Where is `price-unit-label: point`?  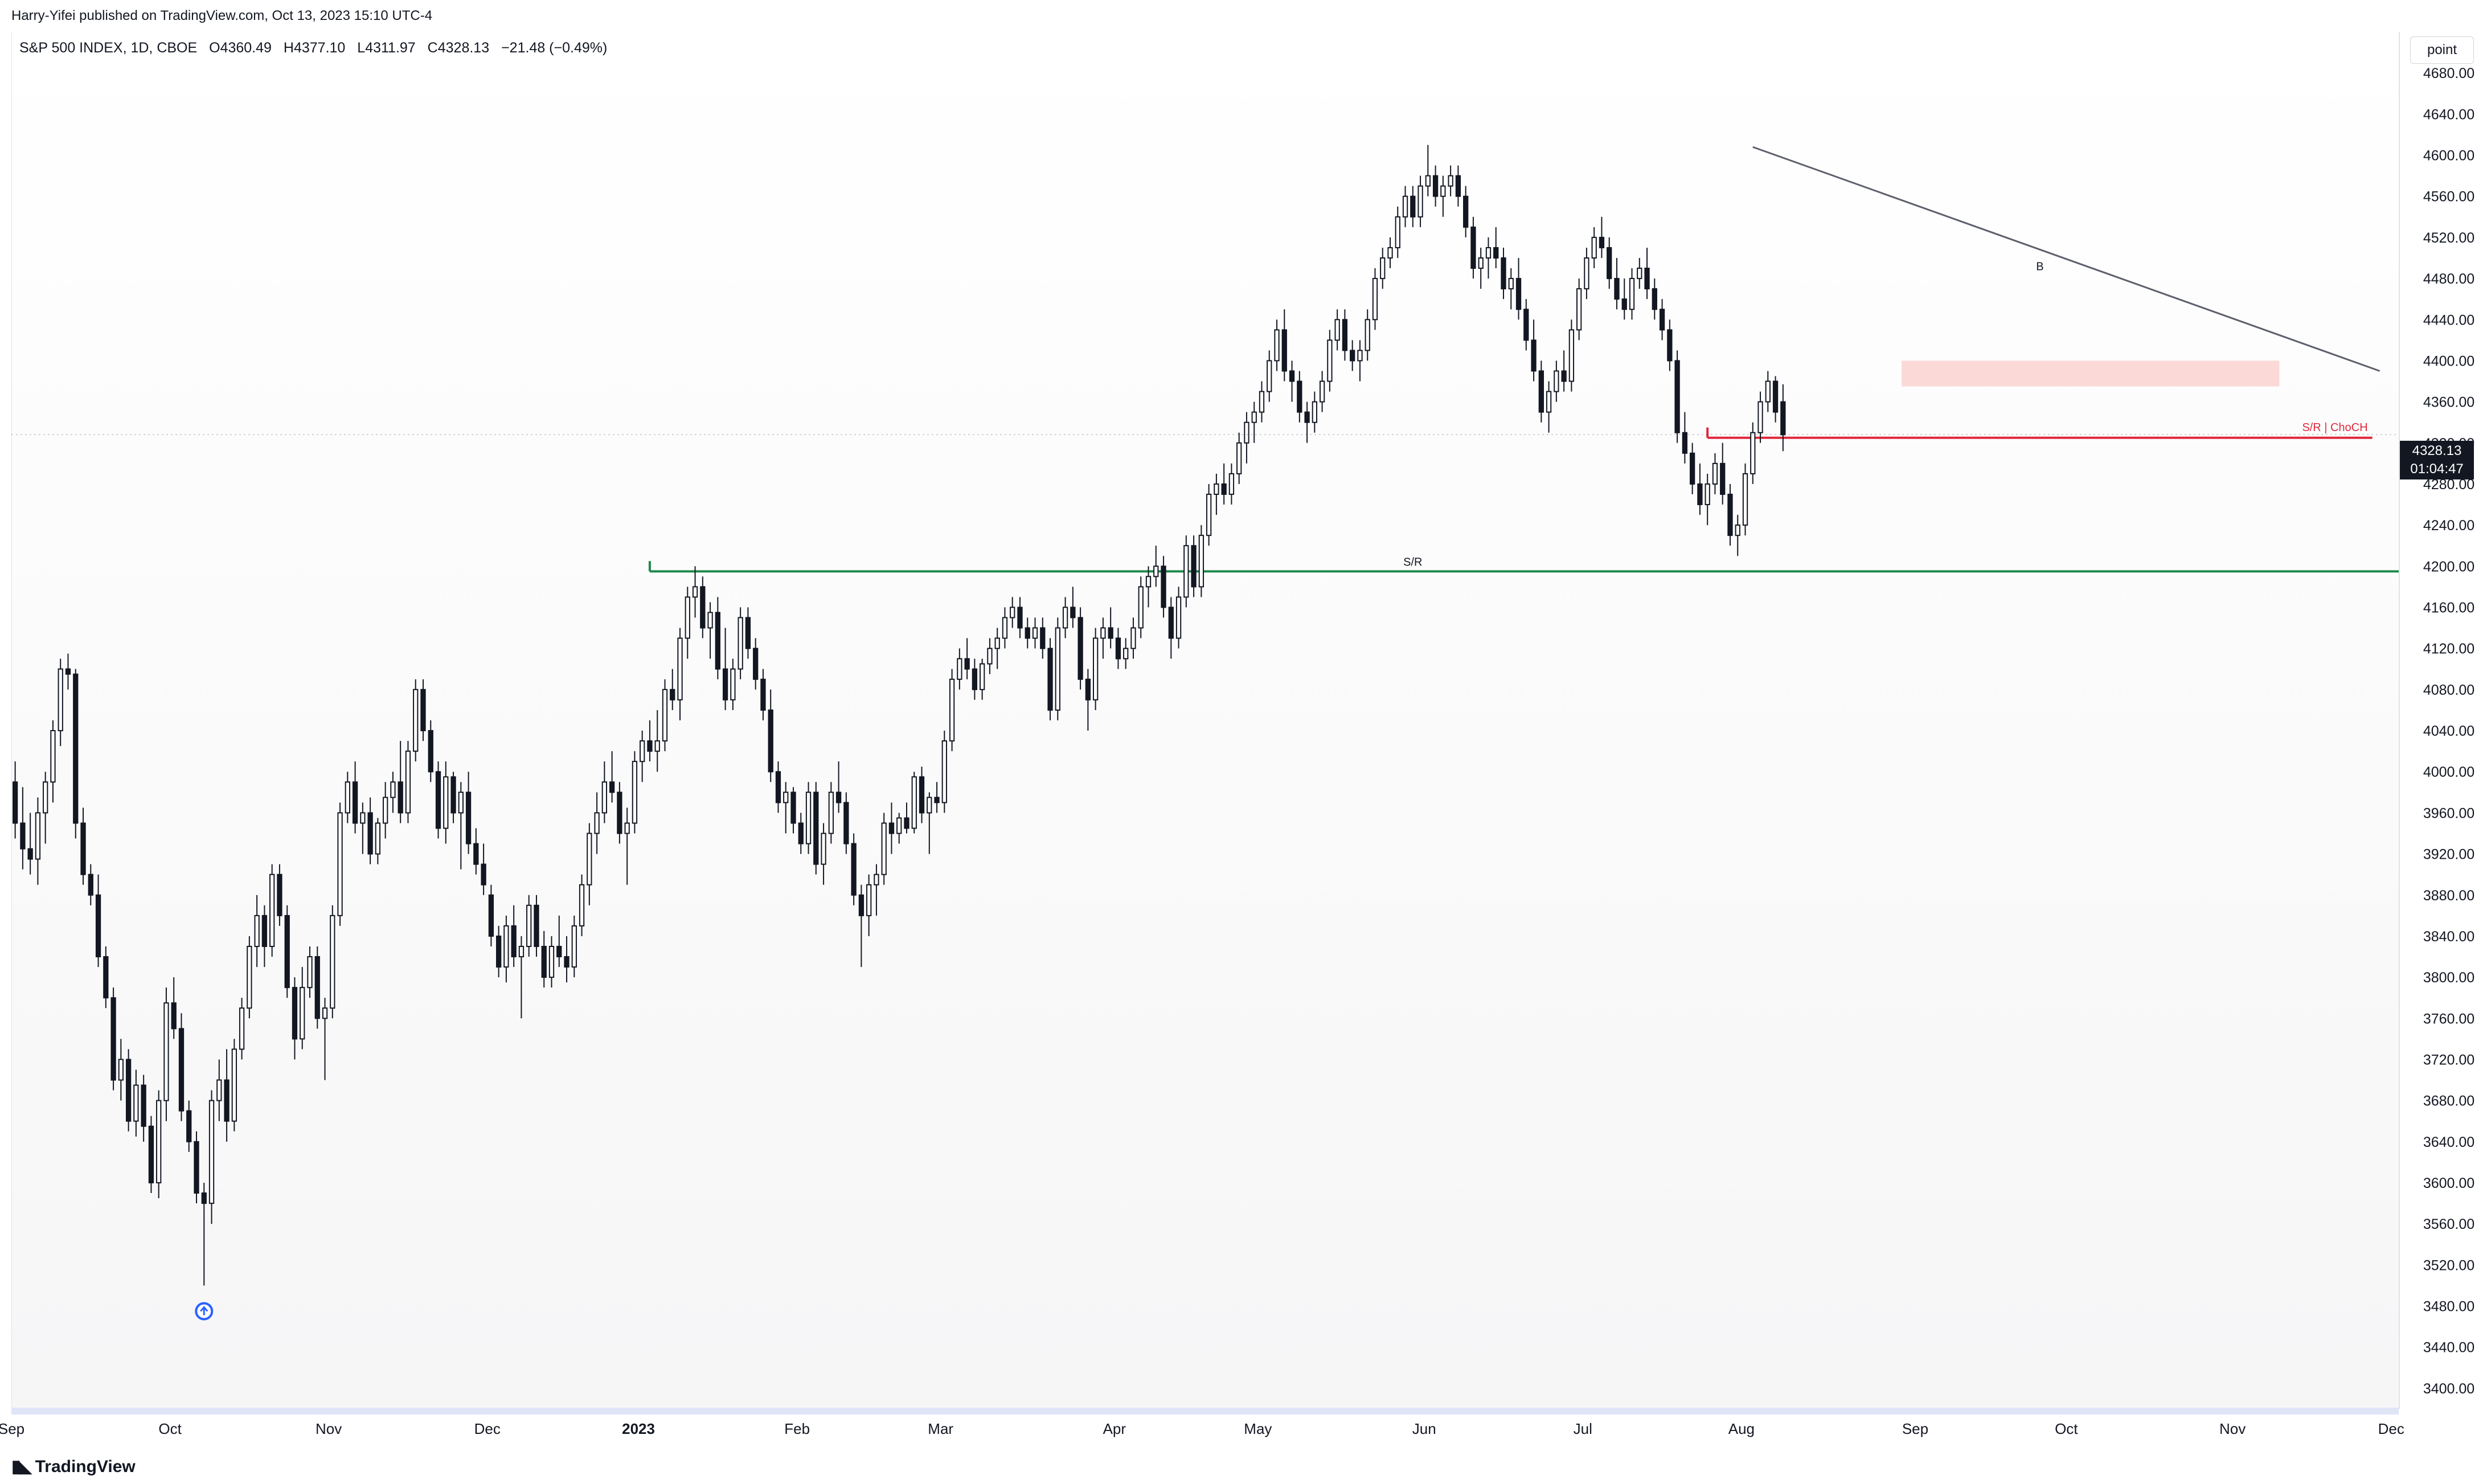
price-unit-label: point is located at coordinates (2442, 50).